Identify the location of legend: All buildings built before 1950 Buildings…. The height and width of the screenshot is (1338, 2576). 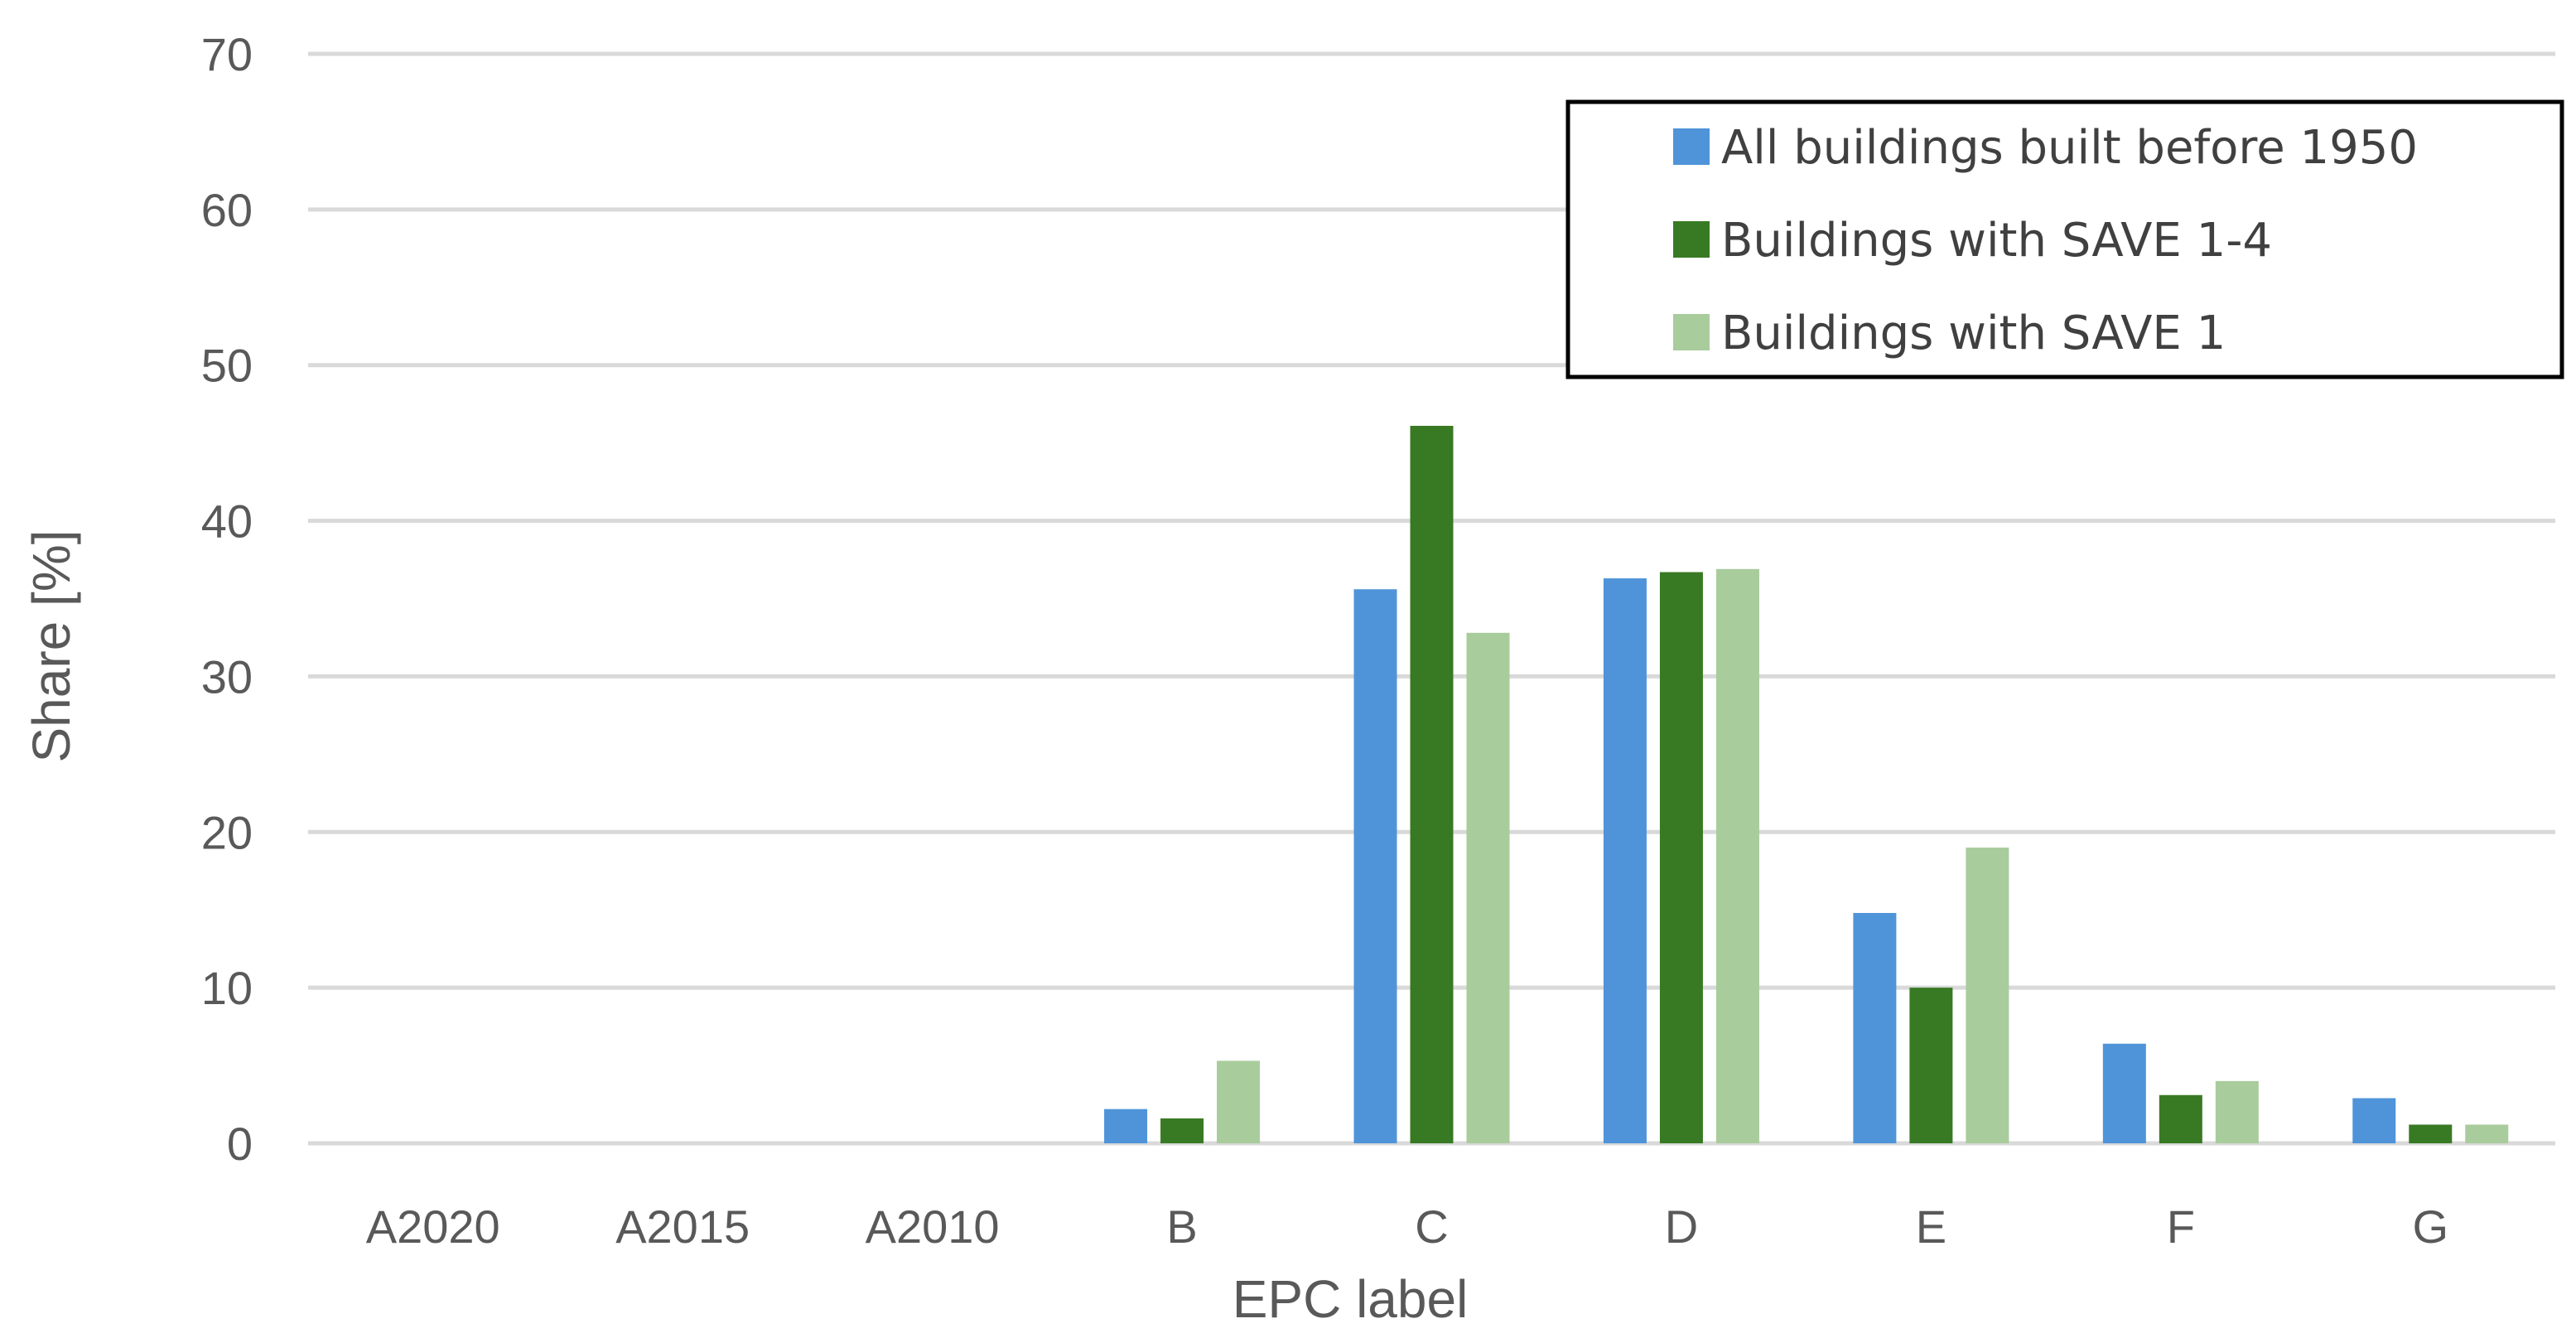
(2065, 239).